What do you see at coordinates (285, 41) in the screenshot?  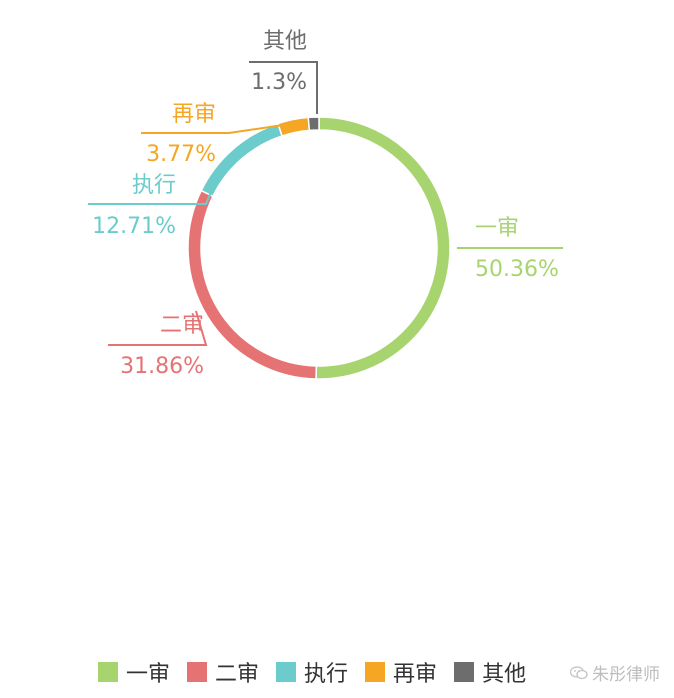 I see `slice-name-label-4: 其他` at bounding box center [285, 41].